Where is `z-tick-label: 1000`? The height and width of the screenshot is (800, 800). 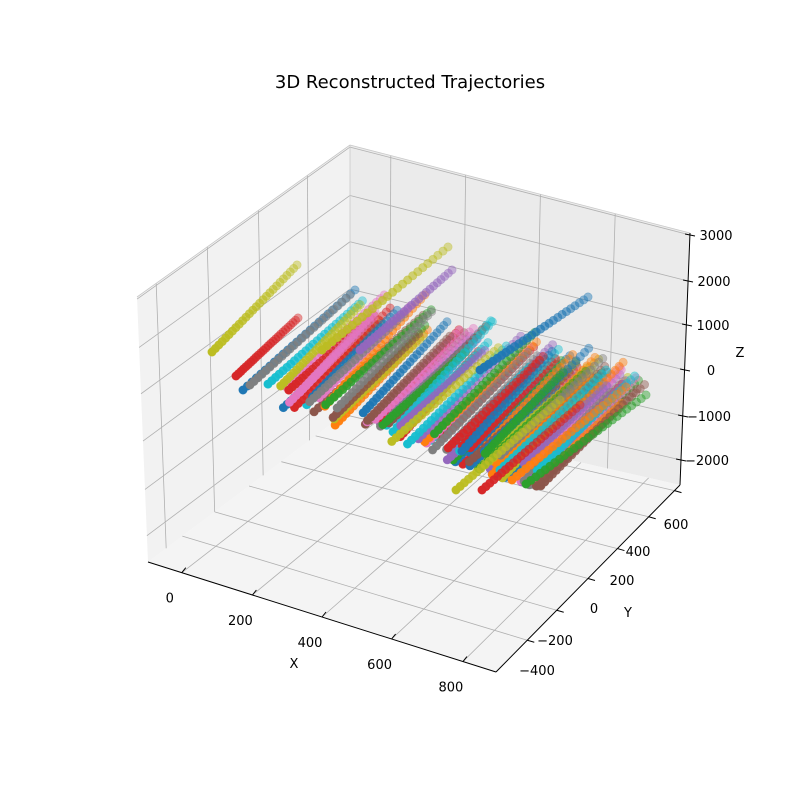
z-tick-label: 1000 is located at coordinates (712, 326).